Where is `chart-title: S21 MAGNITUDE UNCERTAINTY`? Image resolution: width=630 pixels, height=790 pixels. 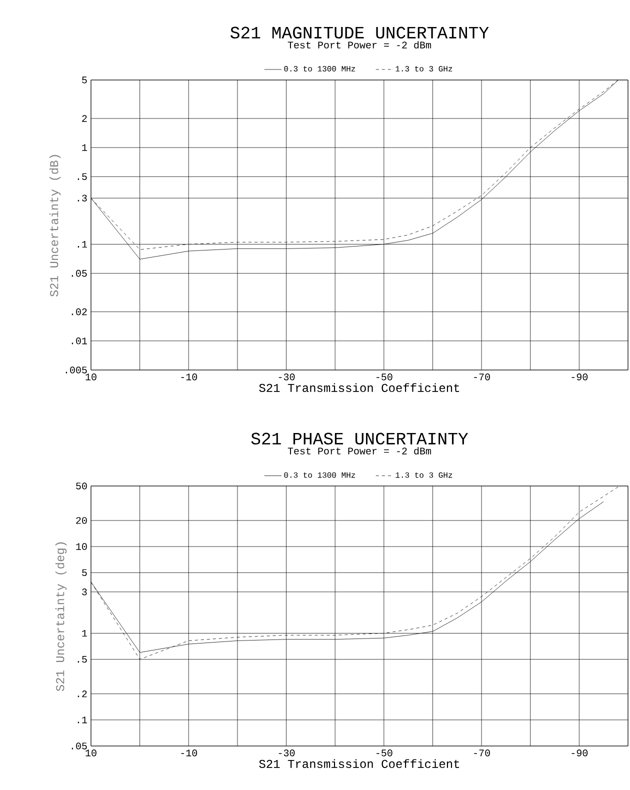
chart-title: S21 MAGNITUDE UNCERTAINTY is located at coordinates (359, 32).